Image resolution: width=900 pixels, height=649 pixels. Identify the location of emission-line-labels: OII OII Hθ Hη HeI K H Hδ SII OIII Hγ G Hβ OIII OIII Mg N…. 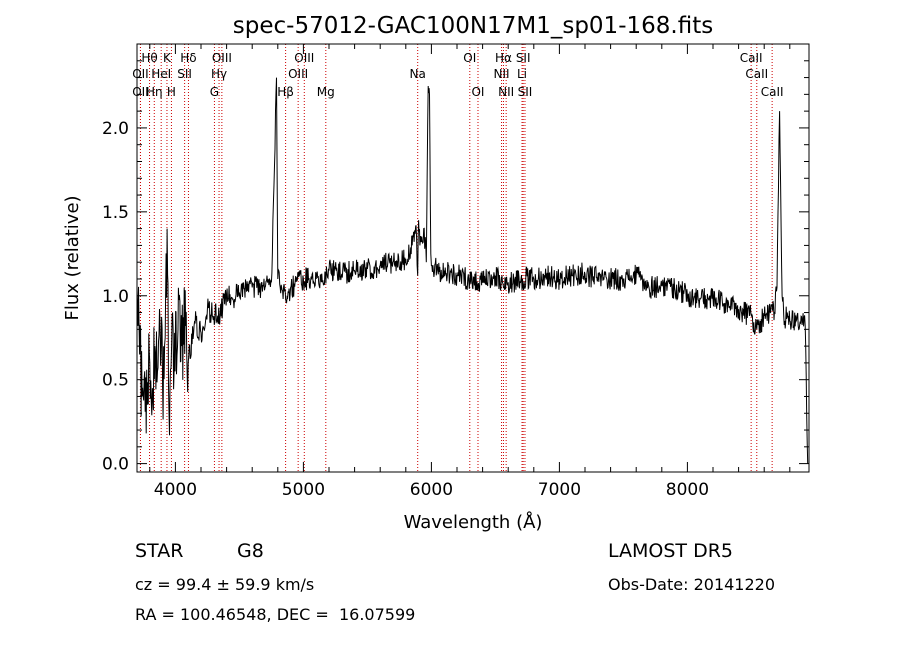
(457, 75).